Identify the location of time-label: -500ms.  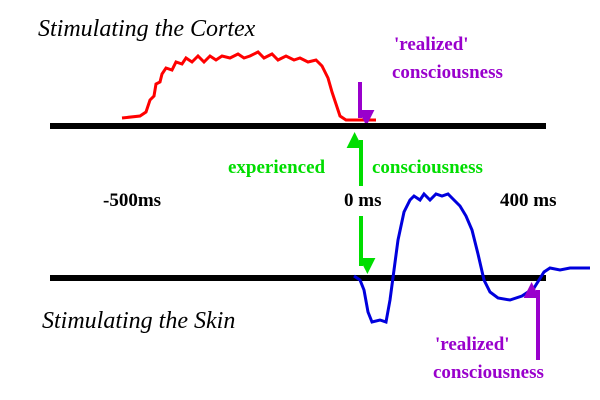
(132, 200).